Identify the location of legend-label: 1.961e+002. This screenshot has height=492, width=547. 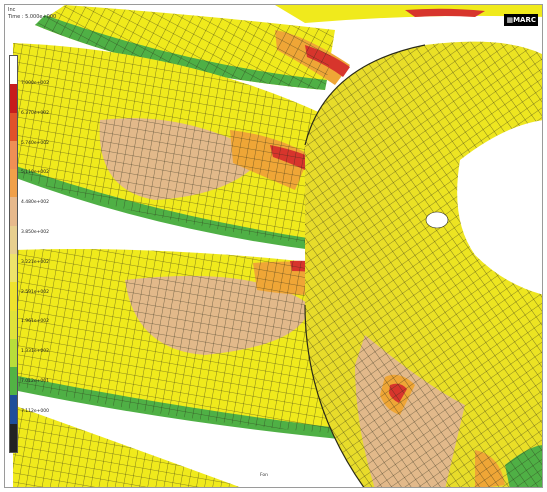
(35, 322).